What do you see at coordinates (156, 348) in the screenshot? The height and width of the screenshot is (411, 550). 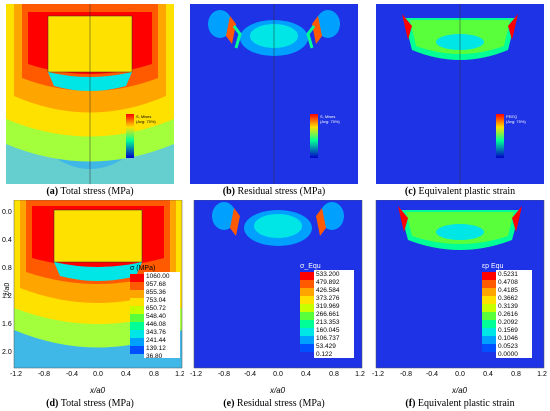 I see `legend-value-d-9: 139.12` at bounding box center [156, 348].